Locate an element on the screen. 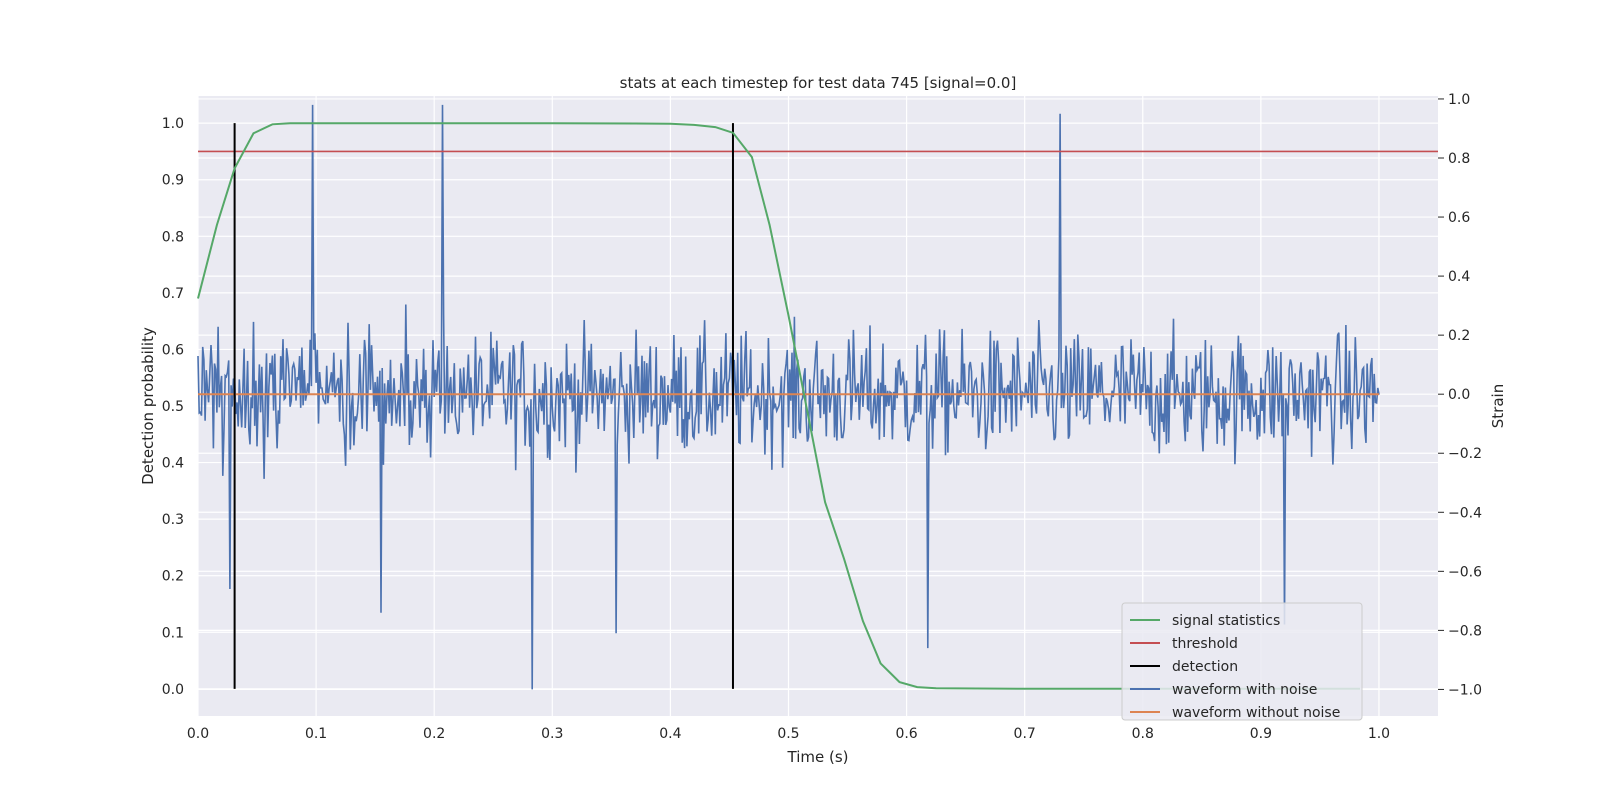  y-left-tick-label: 0.9 is located at coordinates (173, 181).